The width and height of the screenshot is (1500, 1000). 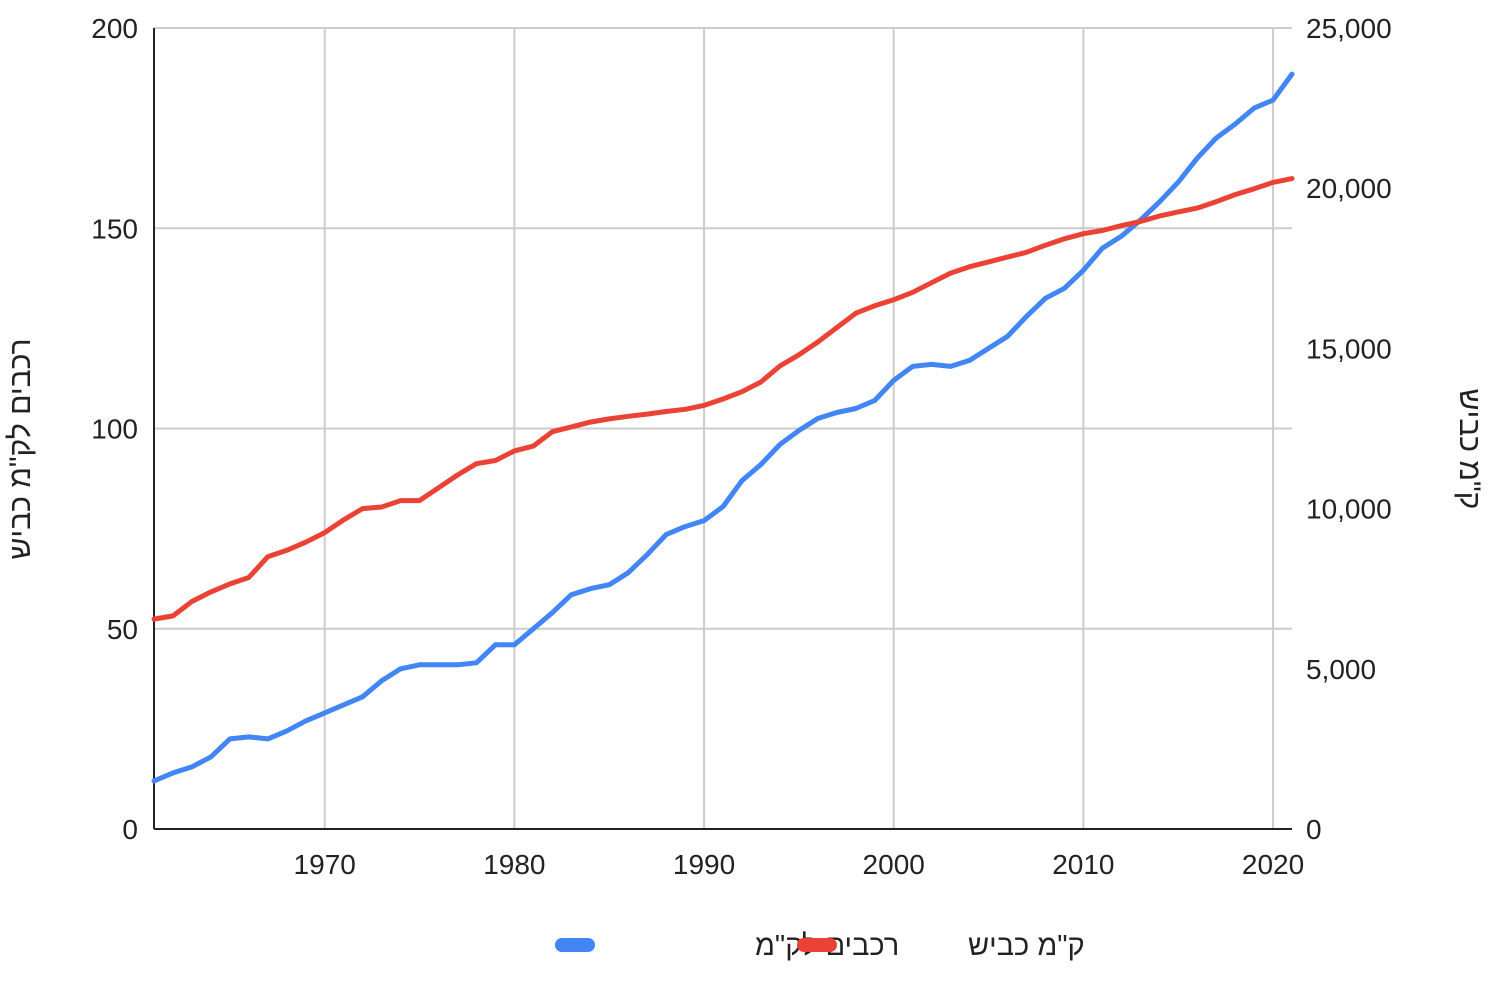 What do you see at coordinates (122, 629) in the screenshot?
I see `y-tick-label-left: 50` at bounding box center [122, 629].